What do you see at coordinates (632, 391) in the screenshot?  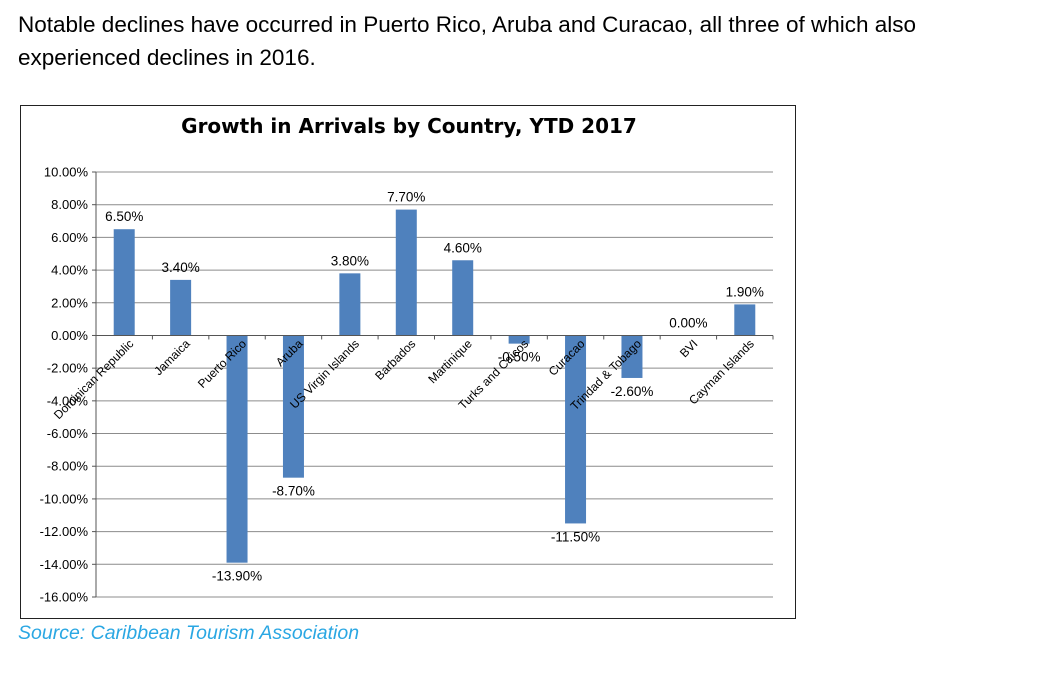 I see `data-label: -2.60%` at bounding box center [632, 391].